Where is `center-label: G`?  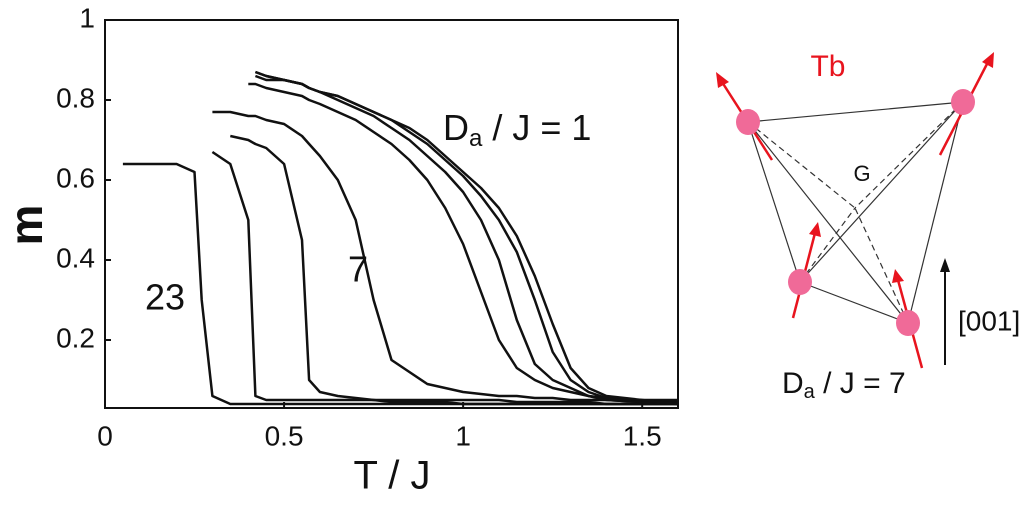
center-label: G is located at coordinates (861, 173).